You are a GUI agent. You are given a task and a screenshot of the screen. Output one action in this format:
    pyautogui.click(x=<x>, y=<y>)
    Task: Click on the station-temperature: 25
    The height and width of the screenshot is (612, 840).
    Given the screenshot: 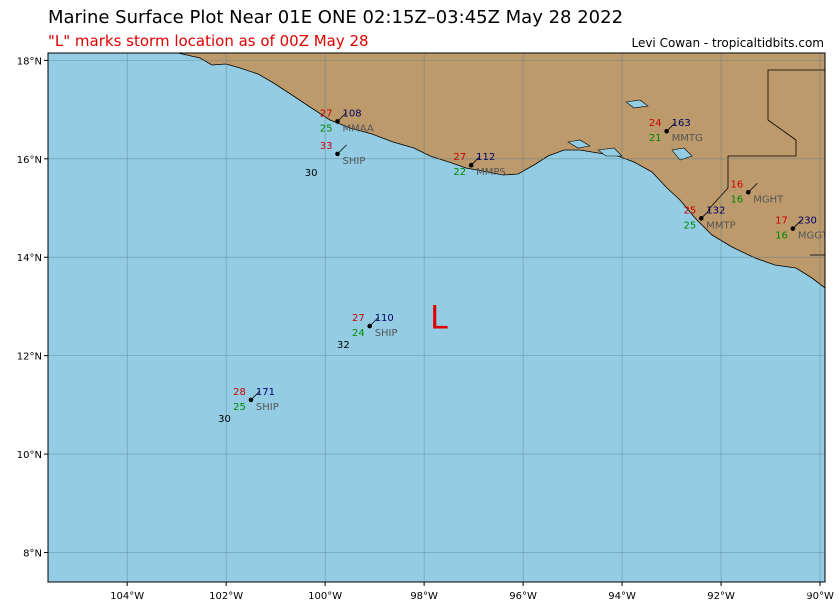 What is the action you would take?
    pyautogui.click(x=690, y=210)
    